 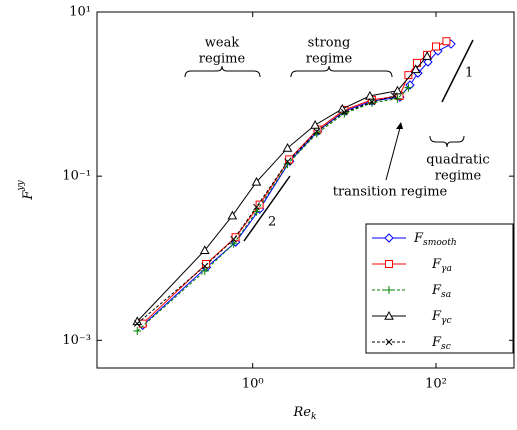 I want to click on annotation: 2, so click(x=272, y=222).